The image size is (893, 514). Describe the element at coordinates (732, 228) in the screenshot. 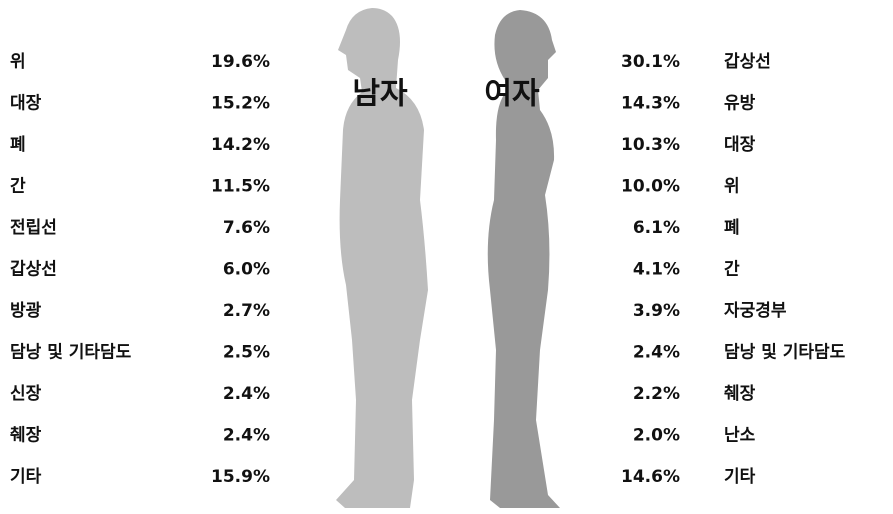

I see `women-site: 폐` at that location.